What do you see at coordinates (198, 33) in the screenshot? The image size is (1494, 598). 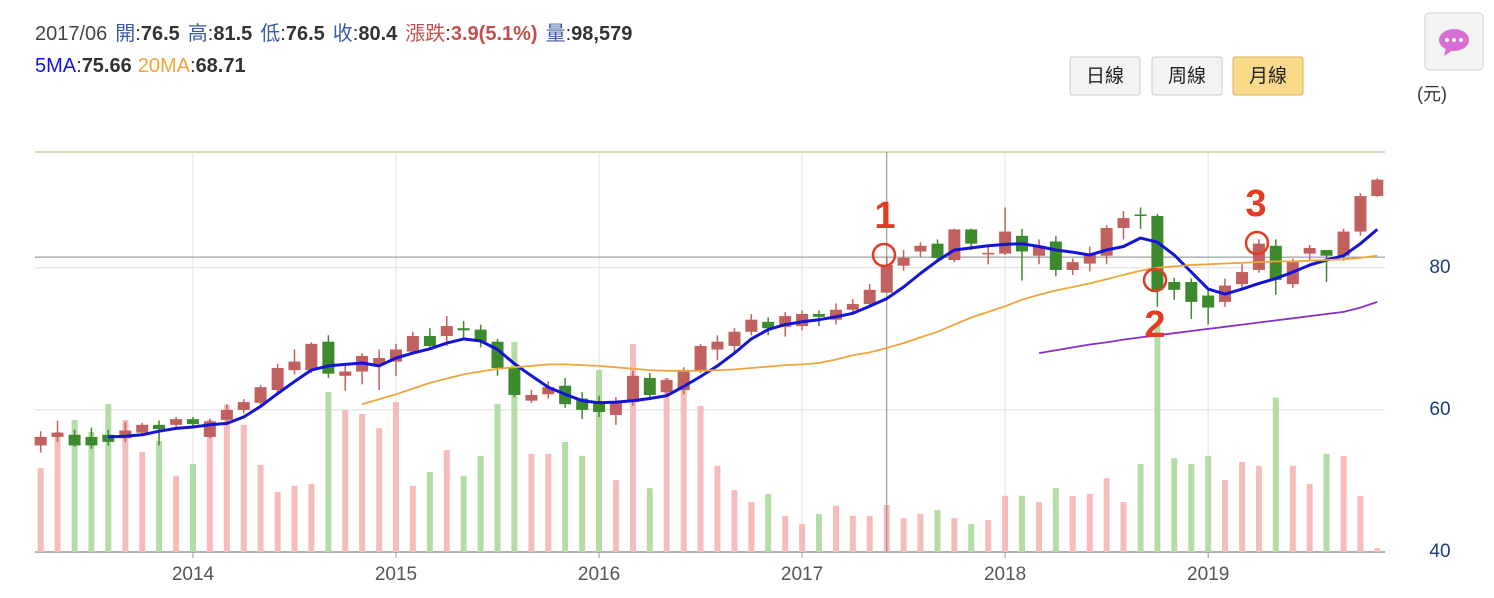 I see `field-label: 高` at bounding box center [198, 33].